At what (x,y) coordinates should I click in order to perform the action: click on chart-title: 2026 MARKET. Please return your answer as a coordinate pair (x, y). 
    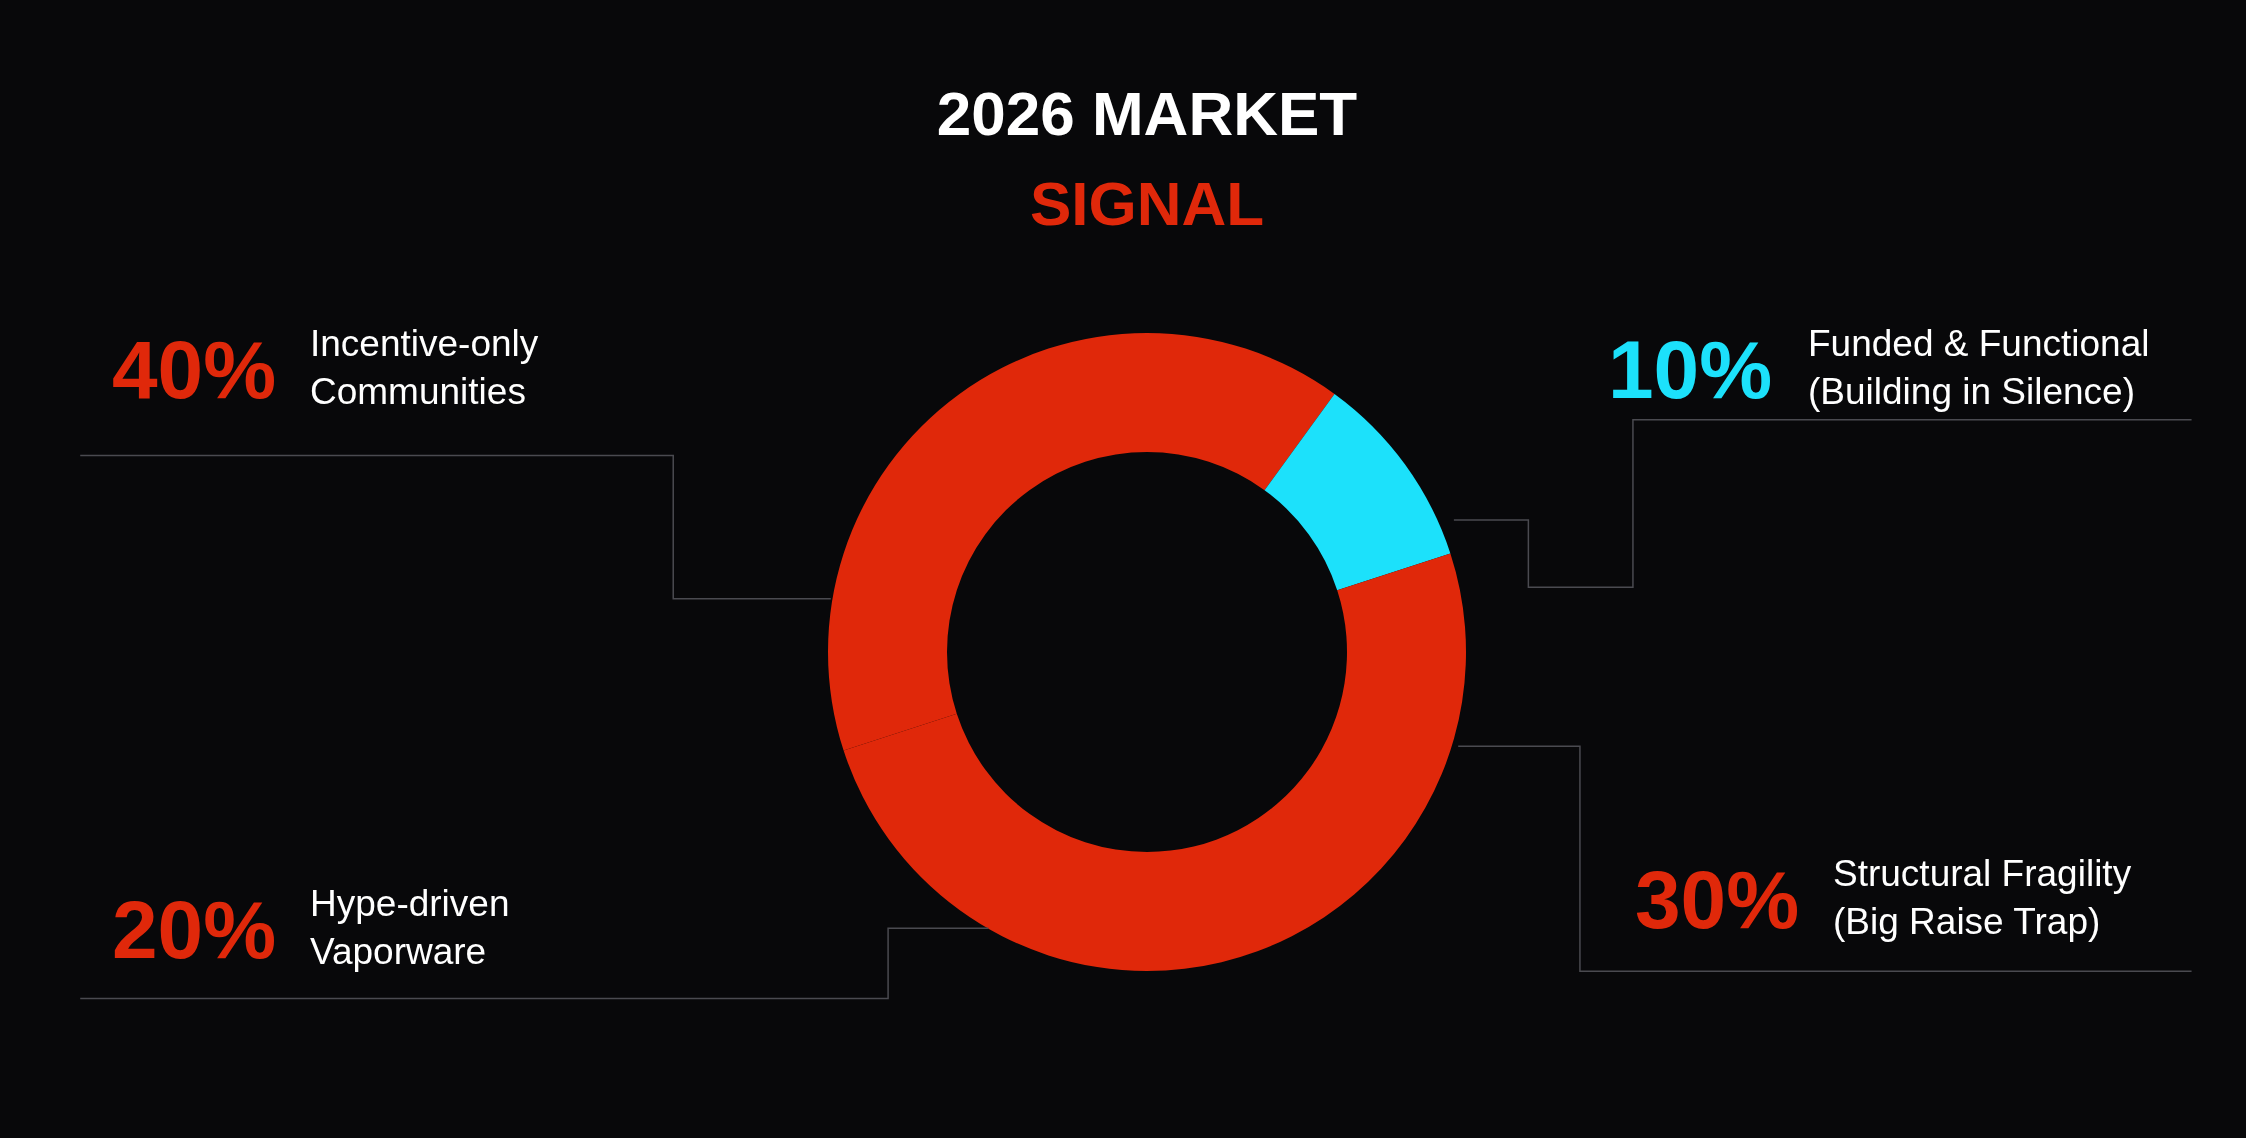
    Looking at the image, I should click on (1147, 113).